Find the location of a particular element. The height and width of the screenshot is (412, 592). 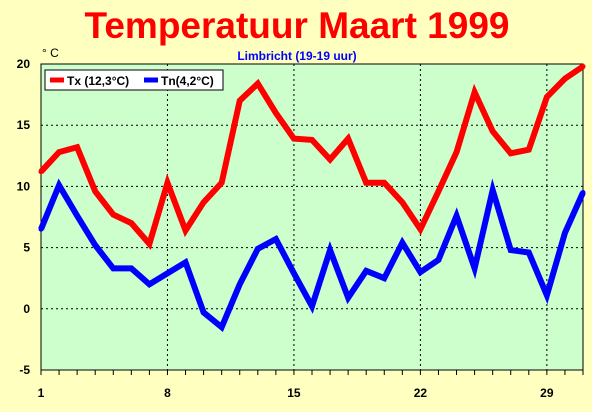

legend-box is located at coordinates (134, 80).